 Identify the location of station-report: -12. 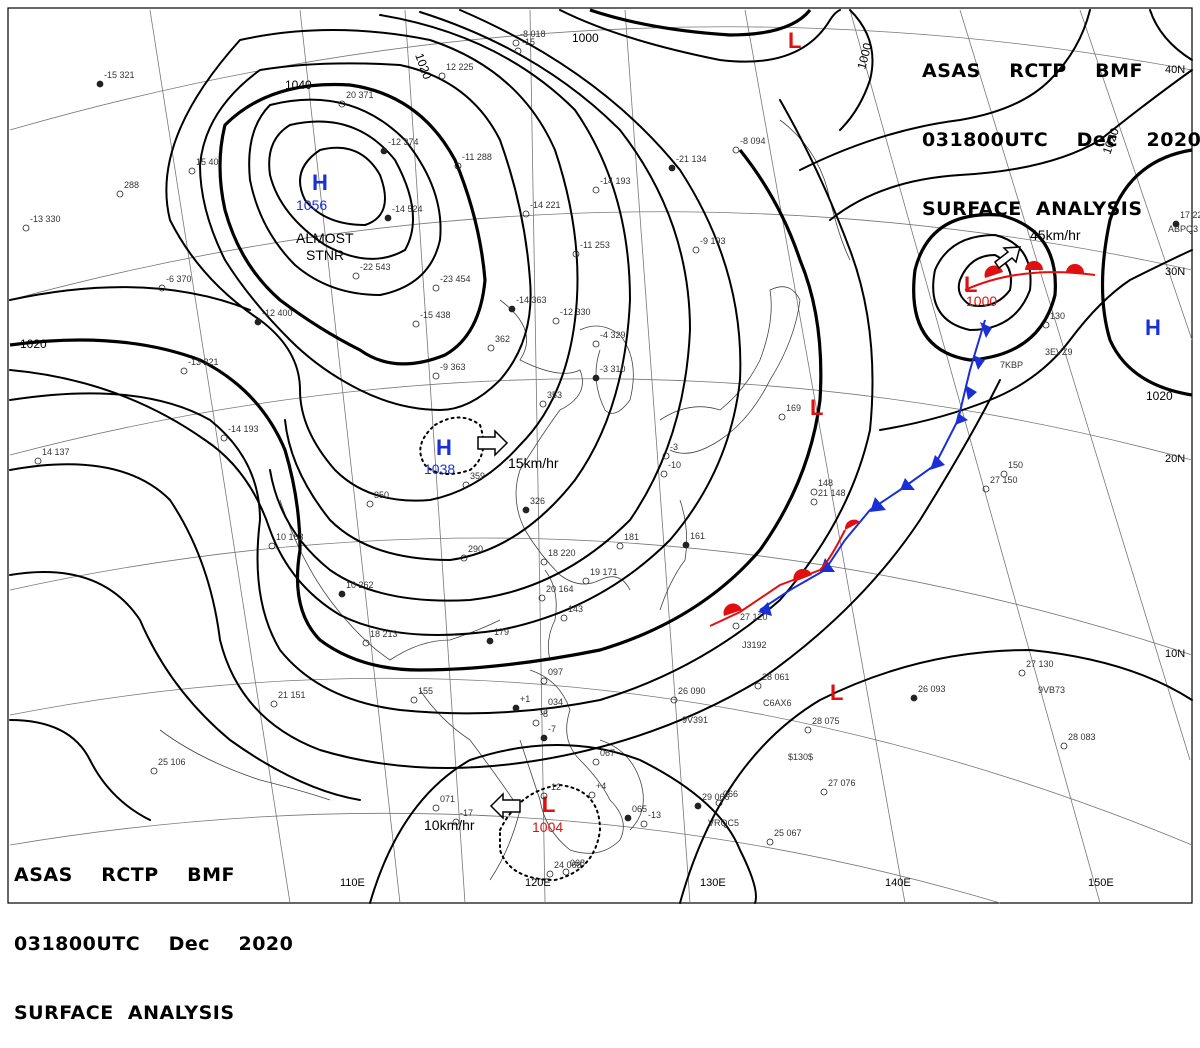
(554, 787).